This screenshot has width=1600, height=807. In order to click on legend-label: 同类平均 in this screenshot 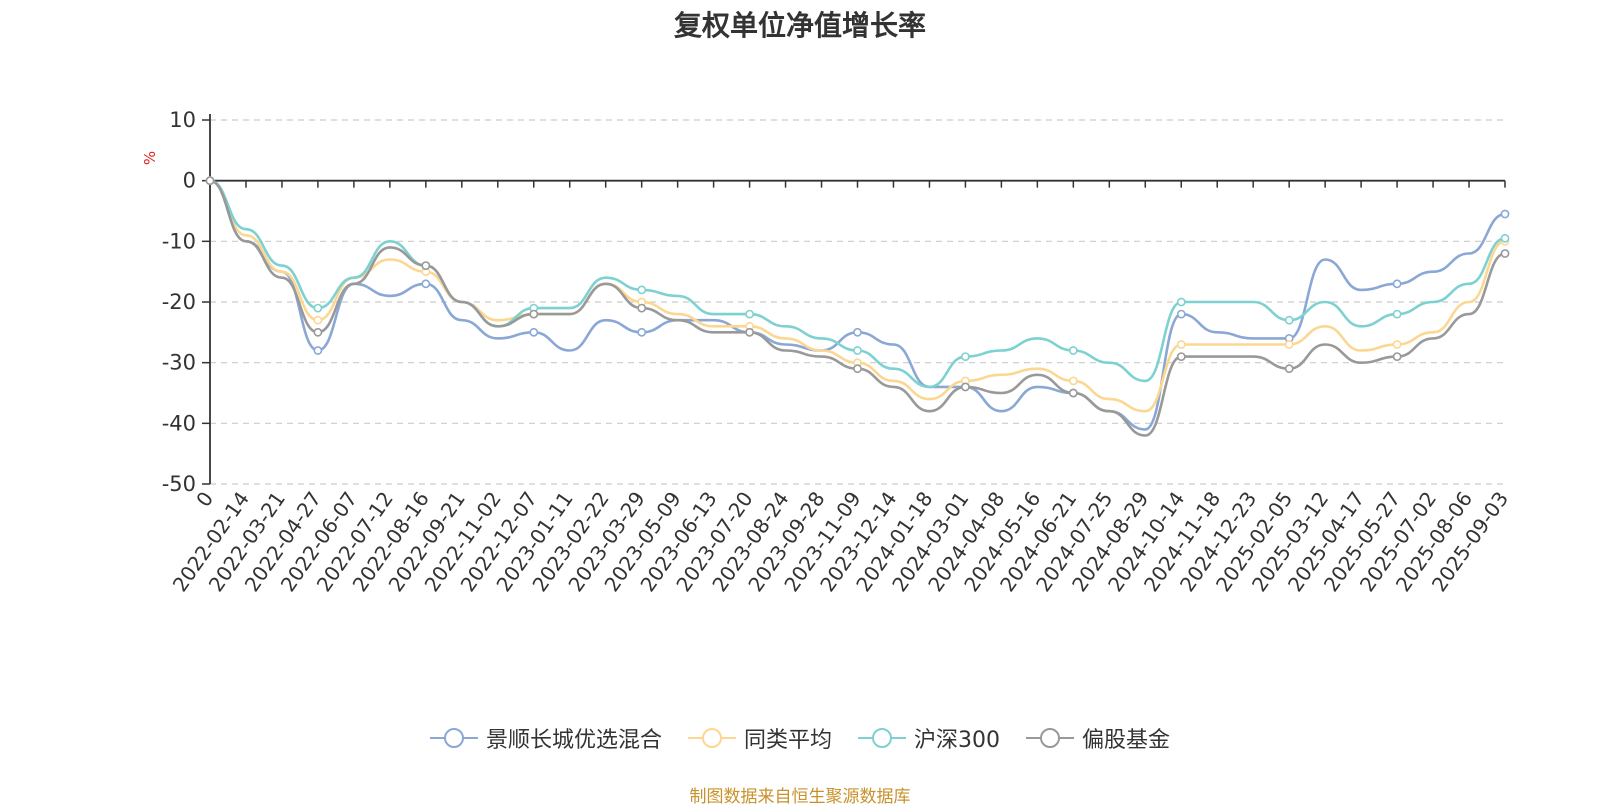, I will do `click(787, 740)`.